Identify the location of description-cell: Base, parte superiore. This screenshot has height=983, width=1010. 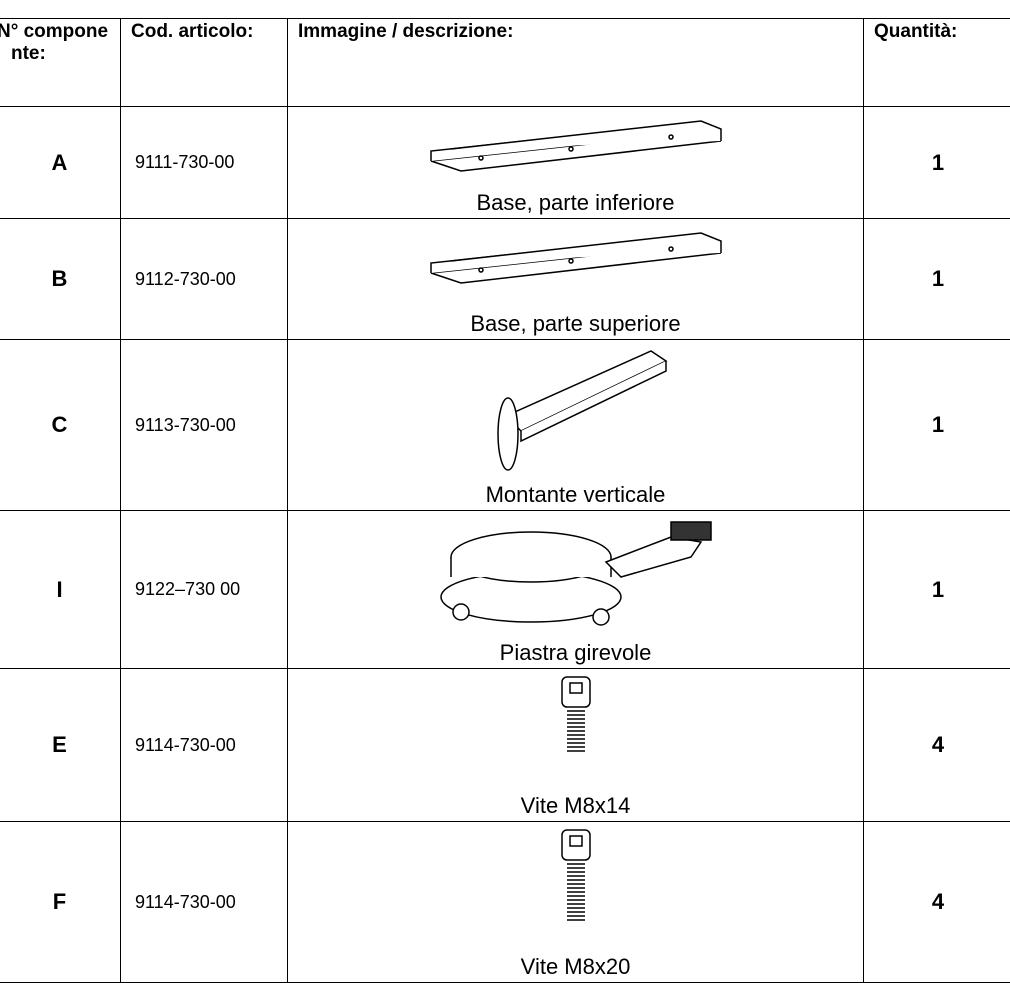
(576, 279).